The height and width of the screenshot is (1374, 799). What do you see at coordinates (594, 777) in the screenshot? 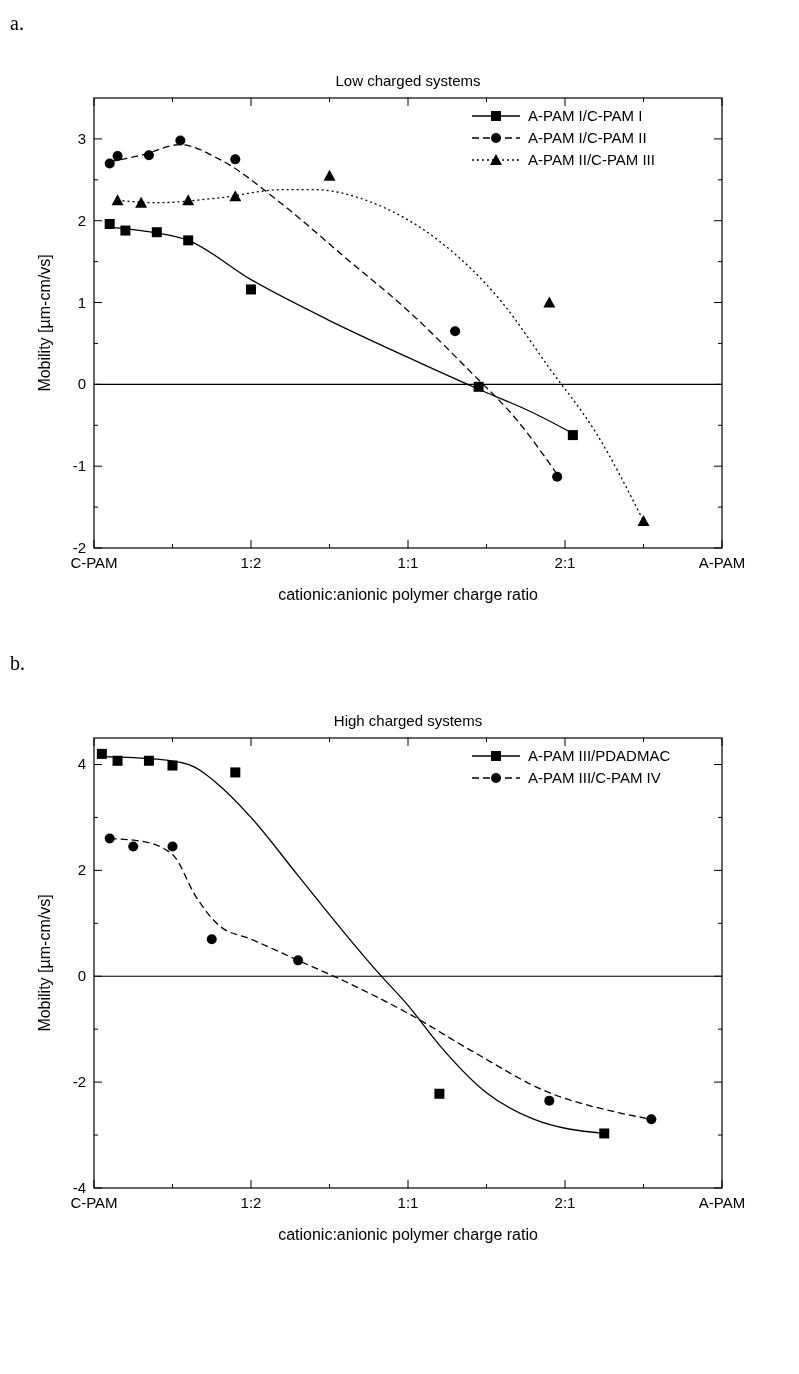
I see `legend-label: A-PAM III/C-PAM IV` at bounding box center [594, 777].